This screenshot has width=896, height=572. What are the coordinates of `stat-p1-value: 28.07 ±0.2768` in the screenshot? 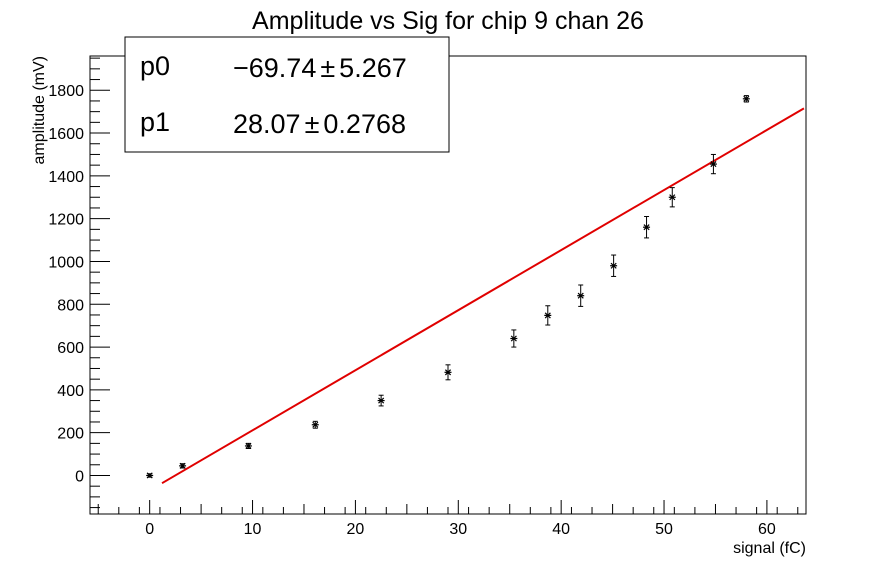 It's located at (319, 124).